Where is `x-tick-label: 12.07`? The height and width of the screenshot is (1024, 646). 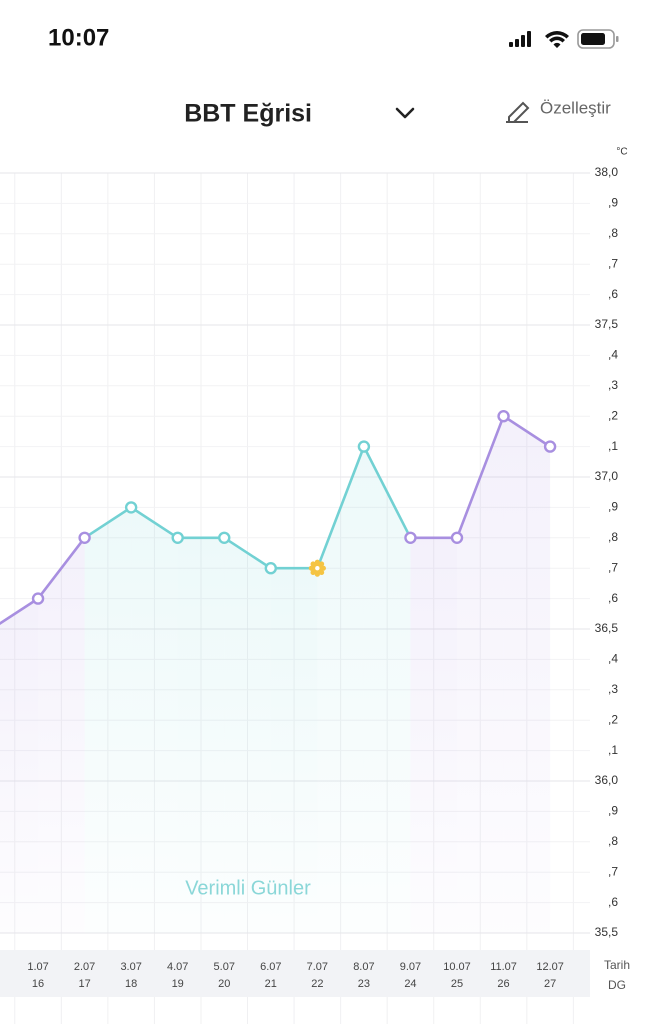 x-tick-label: 12.07 is located at coordinates (550, 967).